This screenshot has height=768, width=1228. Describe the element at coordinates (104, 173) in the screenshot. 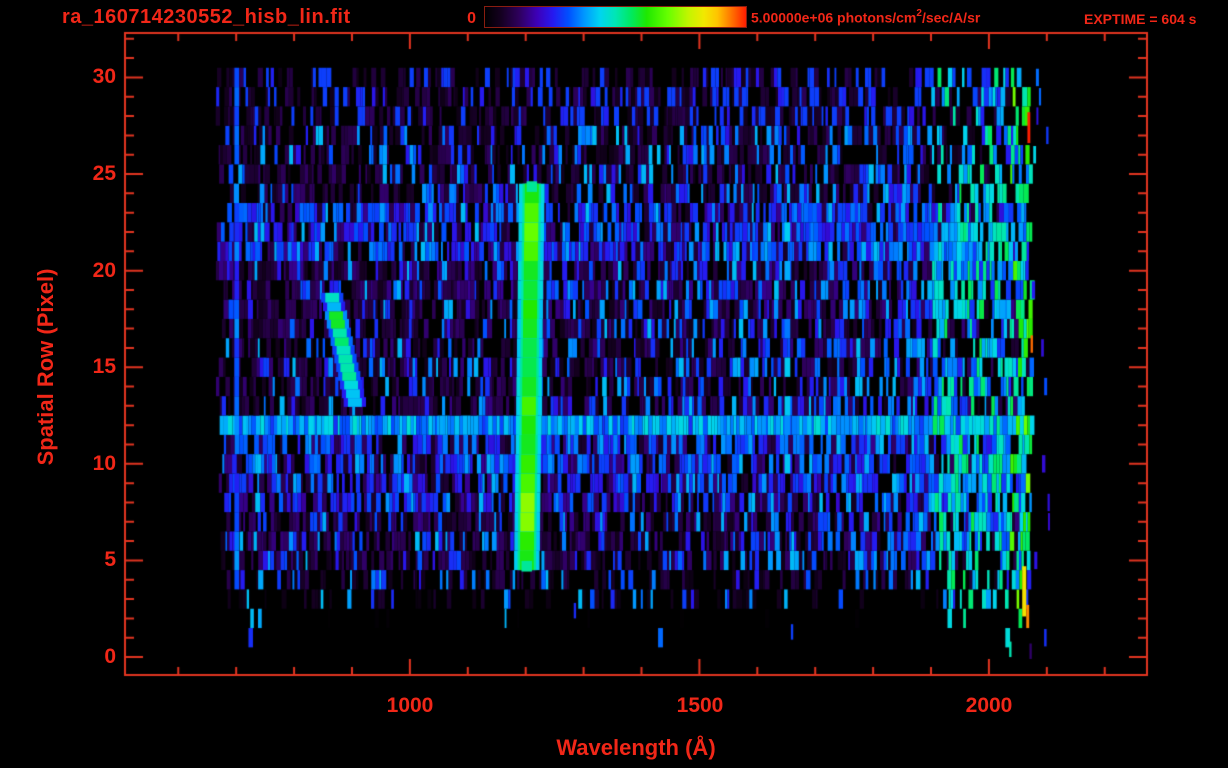

I see `y-tick-label-25: 25` at that location.